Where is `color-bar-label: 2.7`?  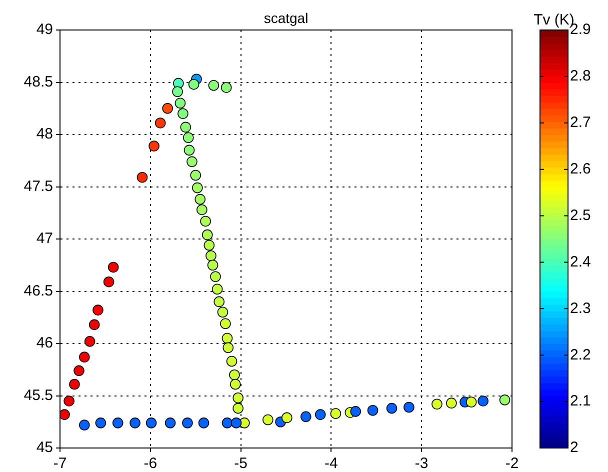
color-bar-label: 2.7 is located at coordinates (580, 123).